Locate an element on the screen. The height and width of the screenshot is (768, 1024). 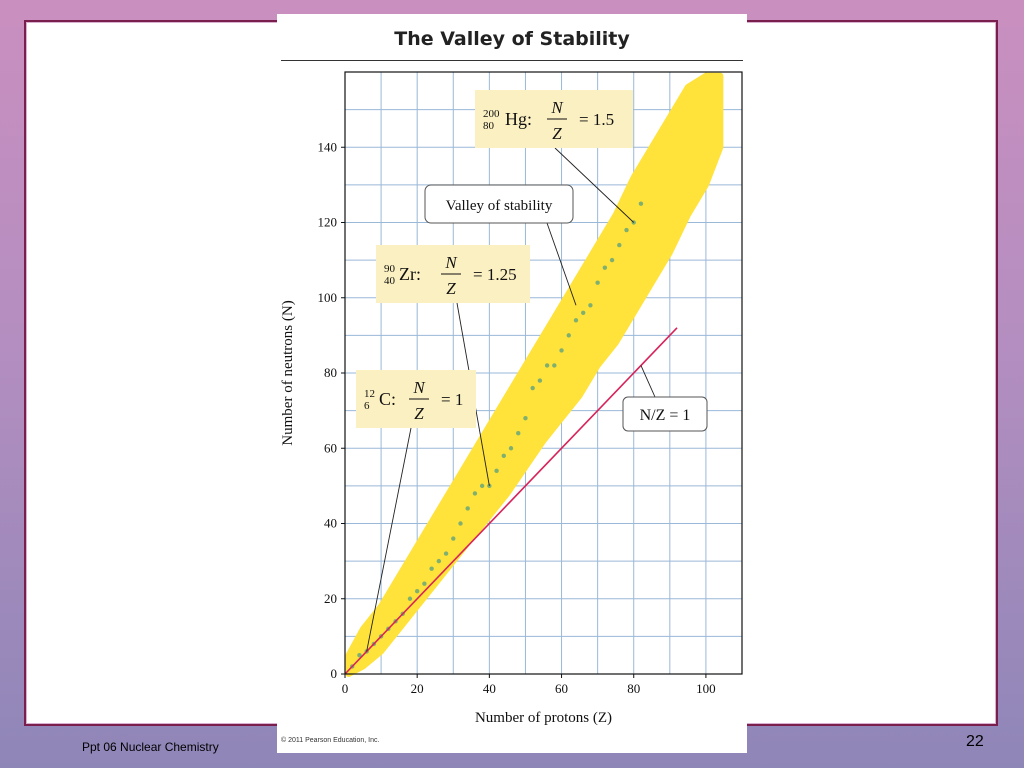
ratio-value: = 1 is located at coordinates (452, 399).